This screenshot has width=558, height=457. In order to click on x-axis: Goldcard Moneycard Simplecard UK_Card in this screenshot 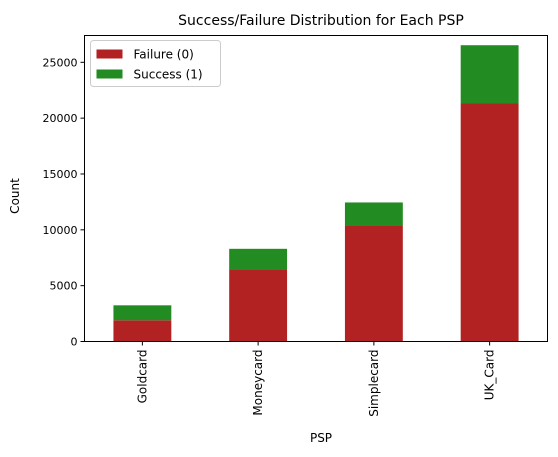, I will do `click(316, 379)`.